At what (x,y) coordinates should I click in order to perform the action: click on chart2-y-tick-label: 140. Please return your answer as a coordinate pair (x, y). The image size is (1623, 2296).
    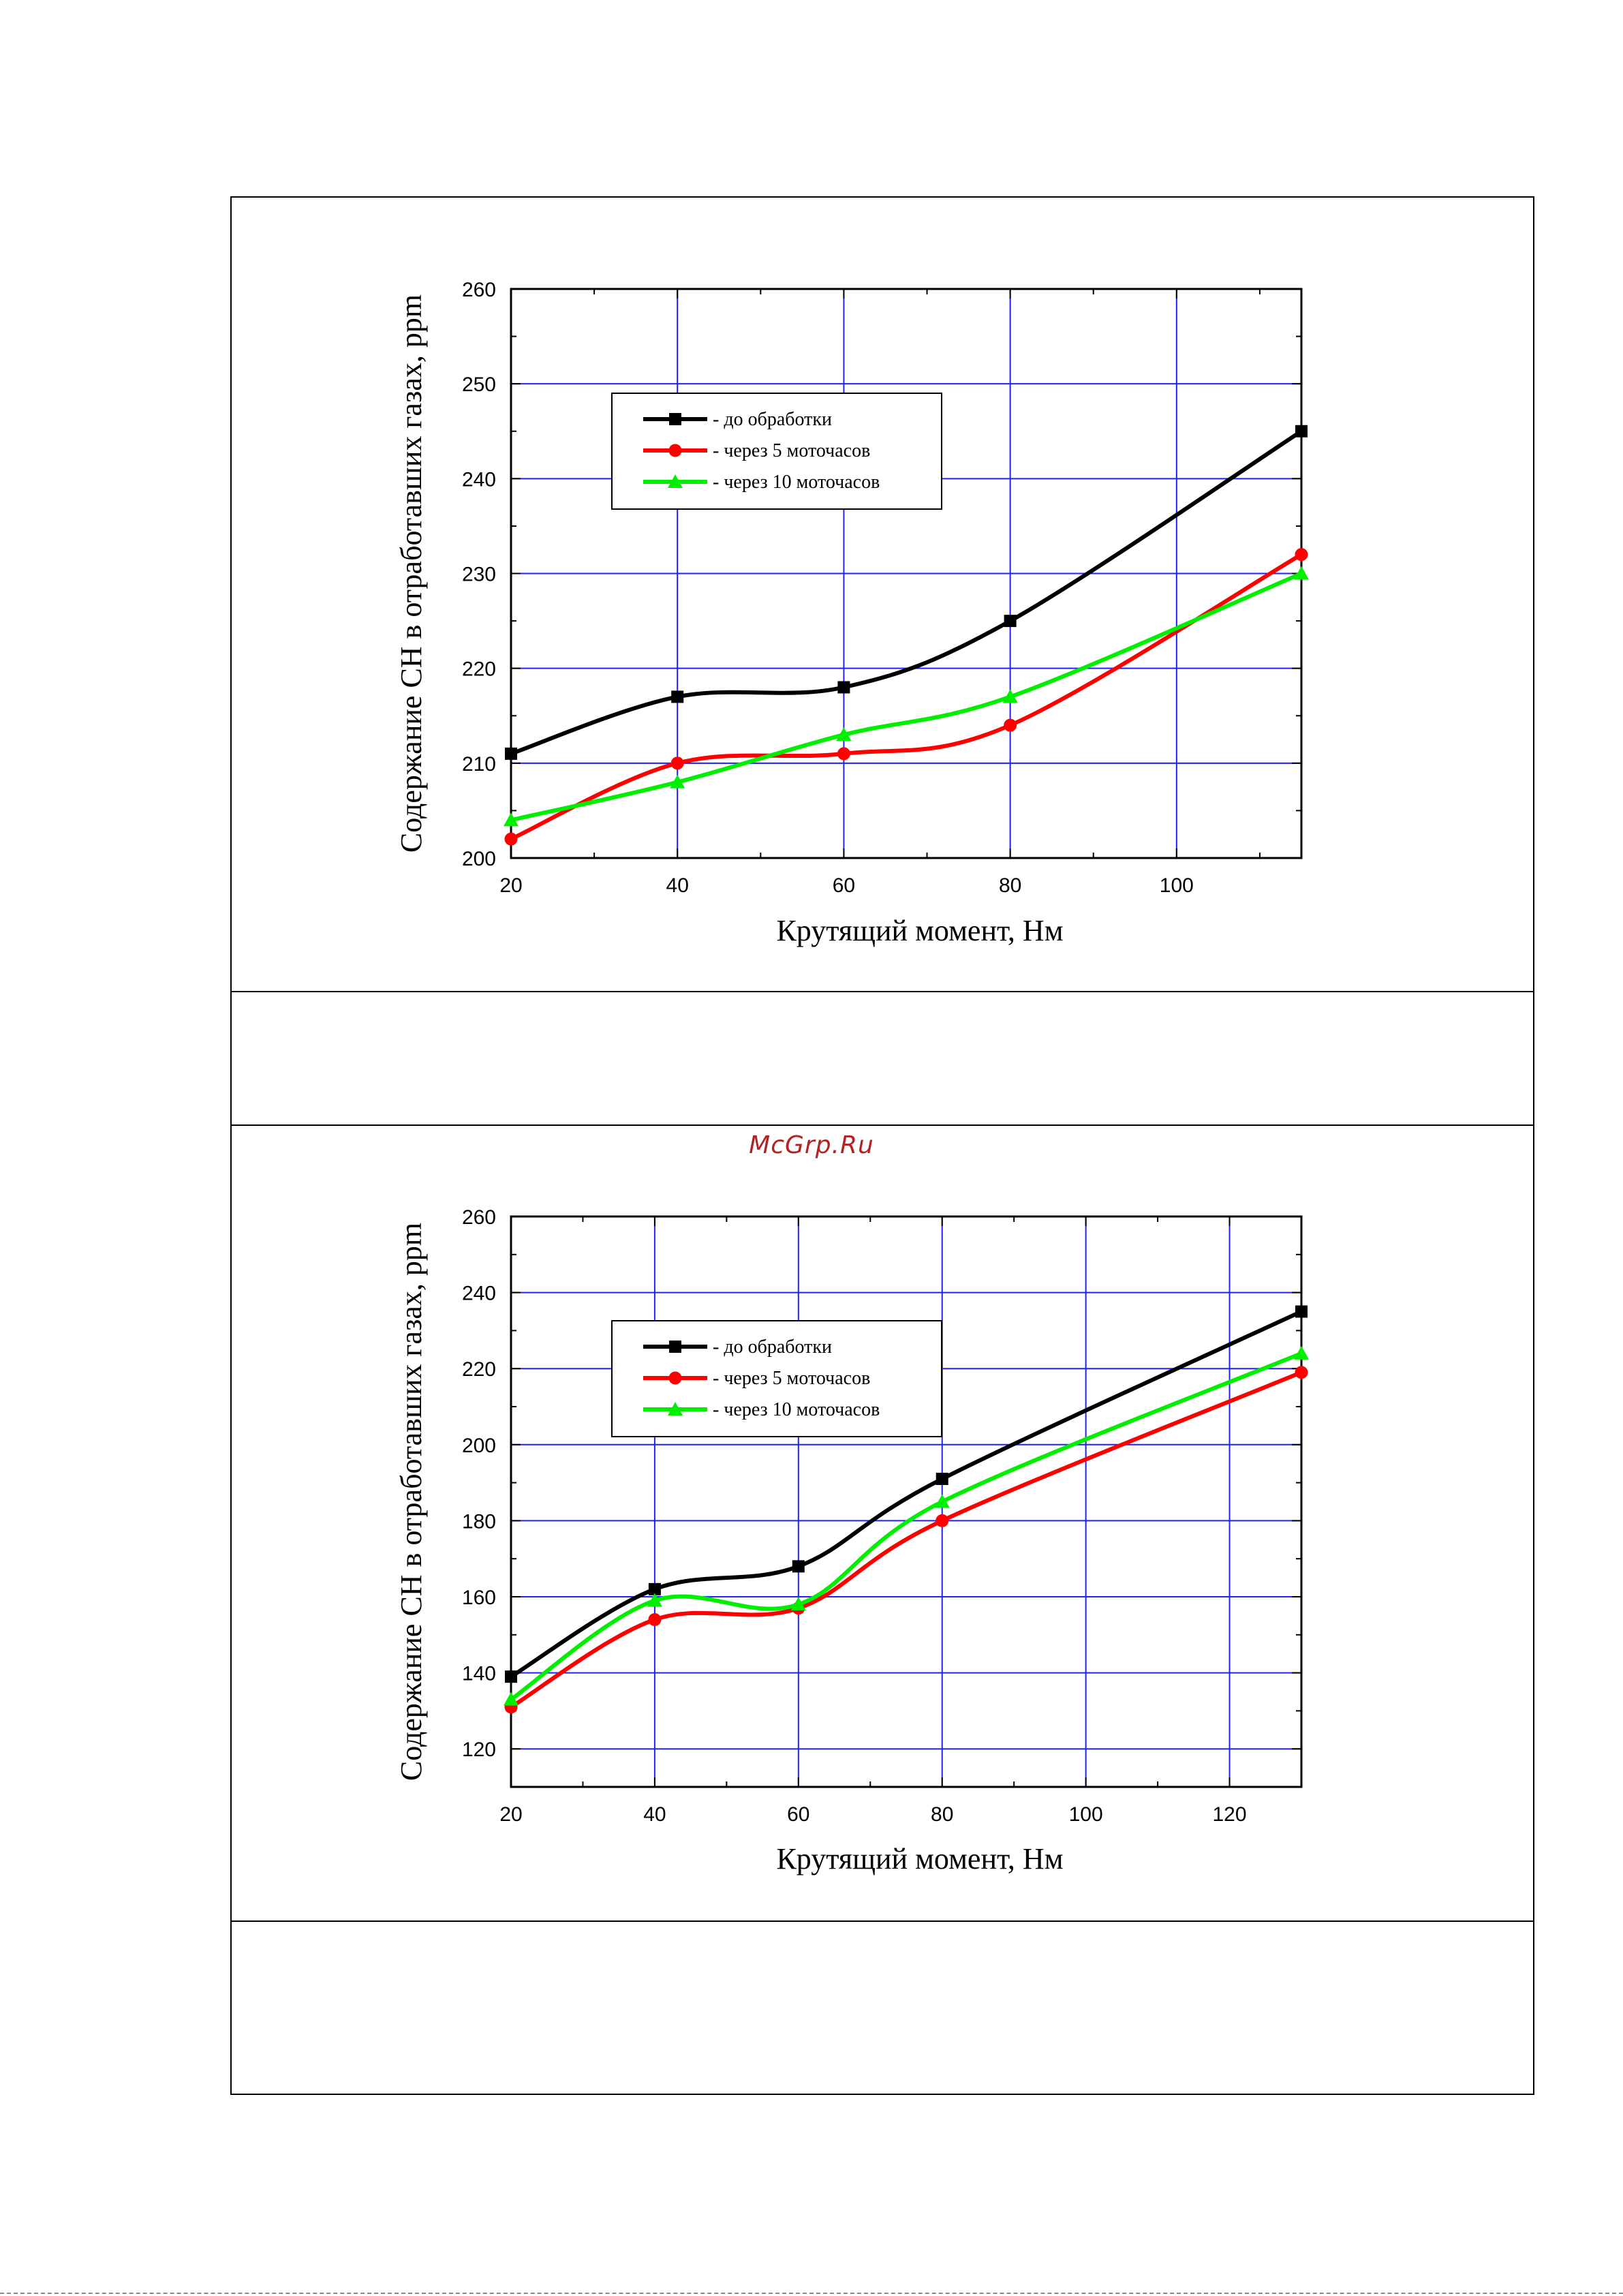
    Looking at the image, I should click on (479, 1674).